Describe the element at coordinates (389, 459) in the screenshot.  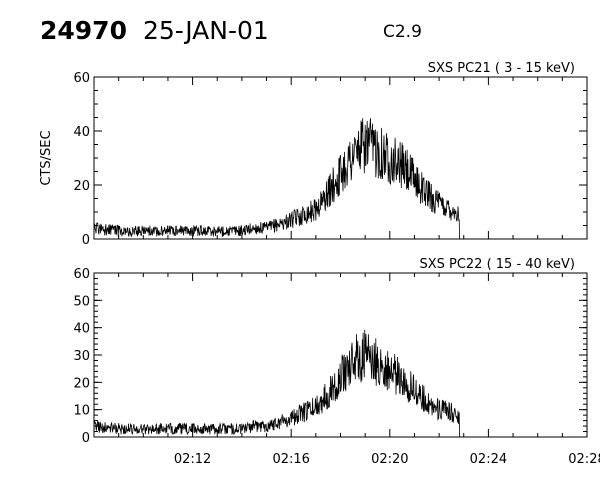
I see `x-tick-label: 02:20` at that location.